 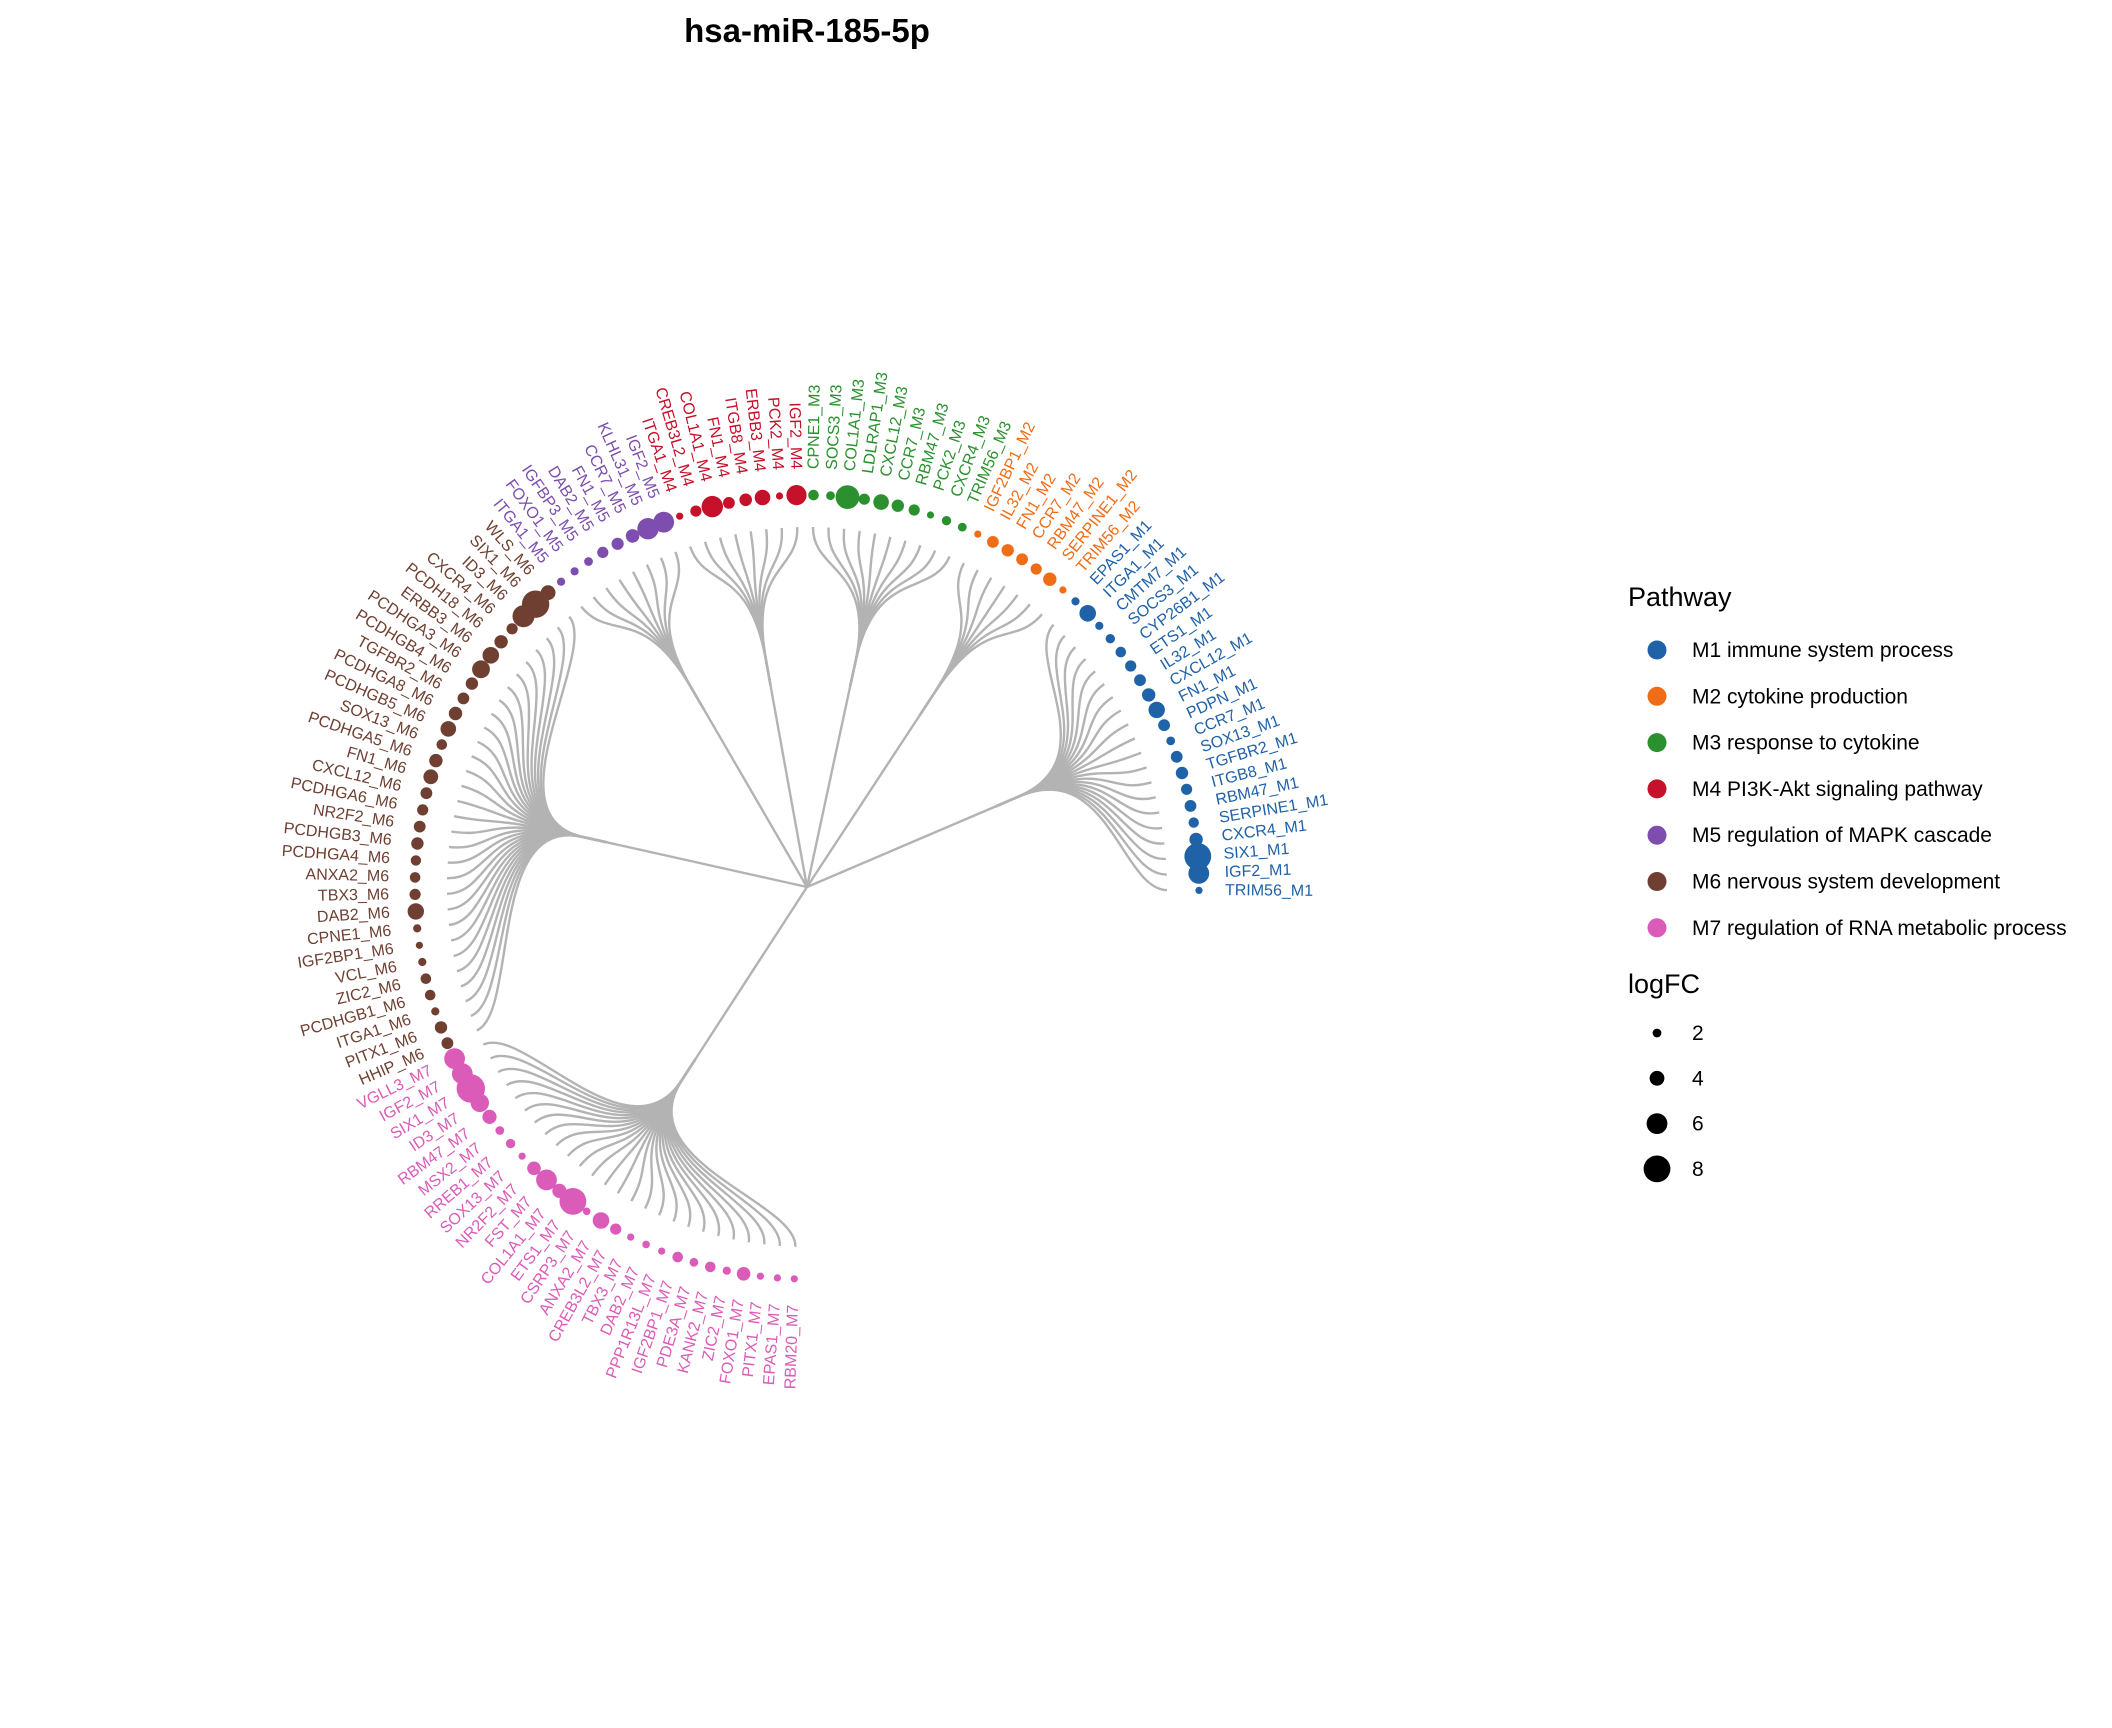 What do you see at coordinates (772, 1344) in the screenshot?
I see `leaf-label: EPAS1_M7` at bounding box center [772, 1344].